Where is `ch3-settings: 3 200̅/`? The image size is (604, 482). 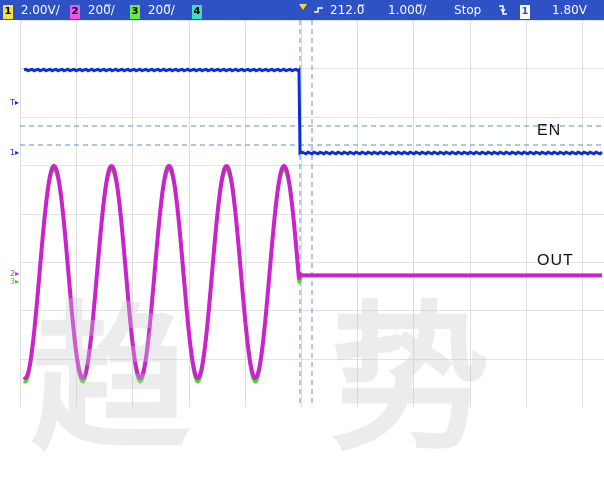 ch3-settings: 3 200̅/ is located at coordinates (152, 10).